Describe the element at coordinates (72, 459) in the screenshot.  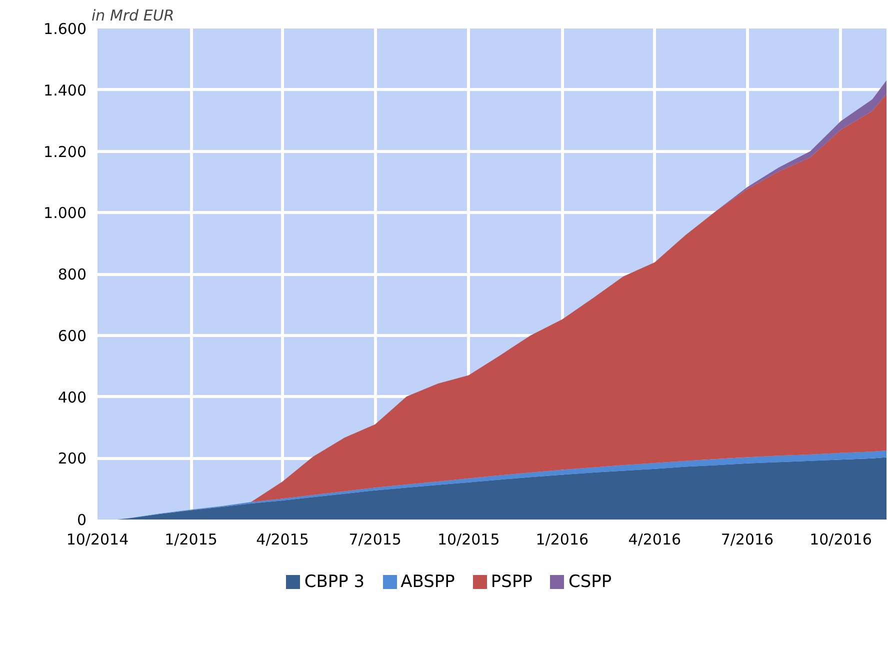
I see `y-tick-label: 200` at that location.